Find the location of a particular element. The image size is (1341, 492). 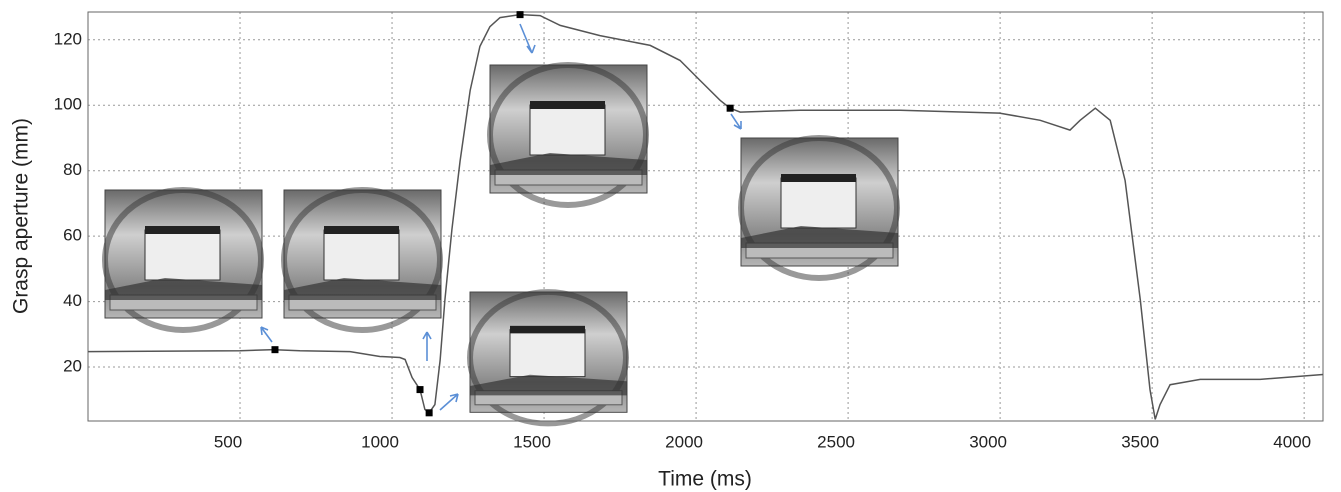

y-axis-title: Grasp aperture (mm) is located at coordinates (21, 216).